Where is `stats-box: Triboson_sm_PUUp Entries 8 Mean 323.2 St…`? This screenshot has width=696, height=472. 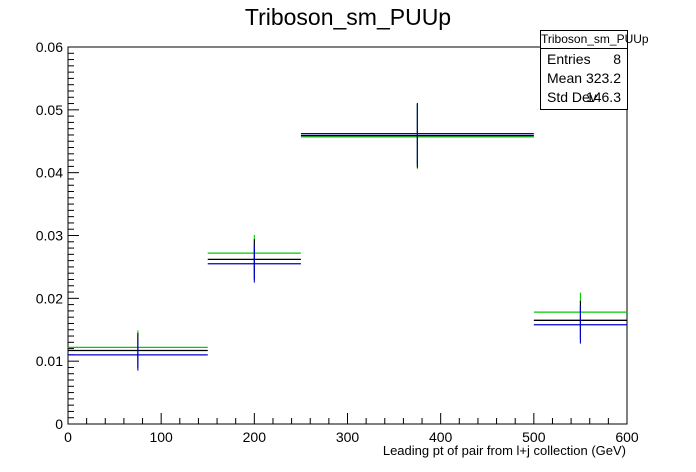 stats-box: Triboson_sm_PUUp Entries 8 Mean 323.2 St… is located at coordinates (594, 70).